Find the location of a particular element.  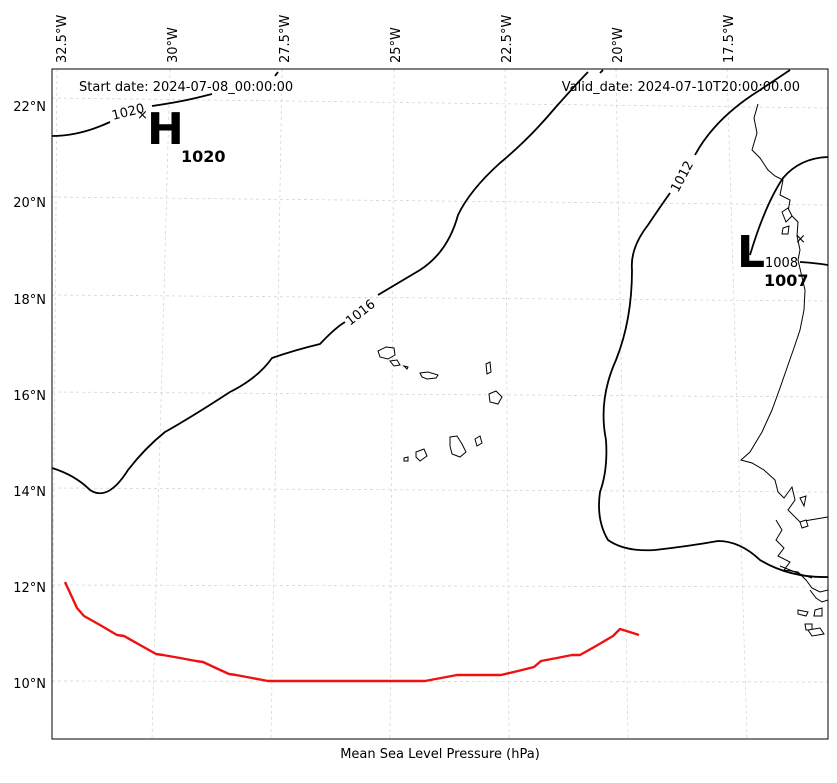

lon-label: 32.5°W is located at coordinates (62, 39).